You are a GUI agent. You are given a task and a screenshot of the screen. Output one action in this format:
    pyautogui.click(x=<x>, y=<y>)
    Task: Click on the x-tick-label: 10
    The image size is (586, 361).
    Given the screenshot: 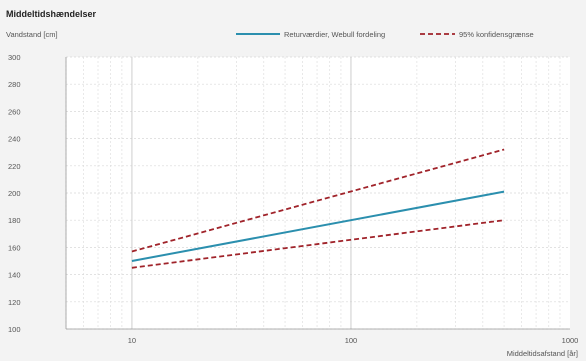 What is the action you would take?
    pyautogui.click(x=132, y=340)
    